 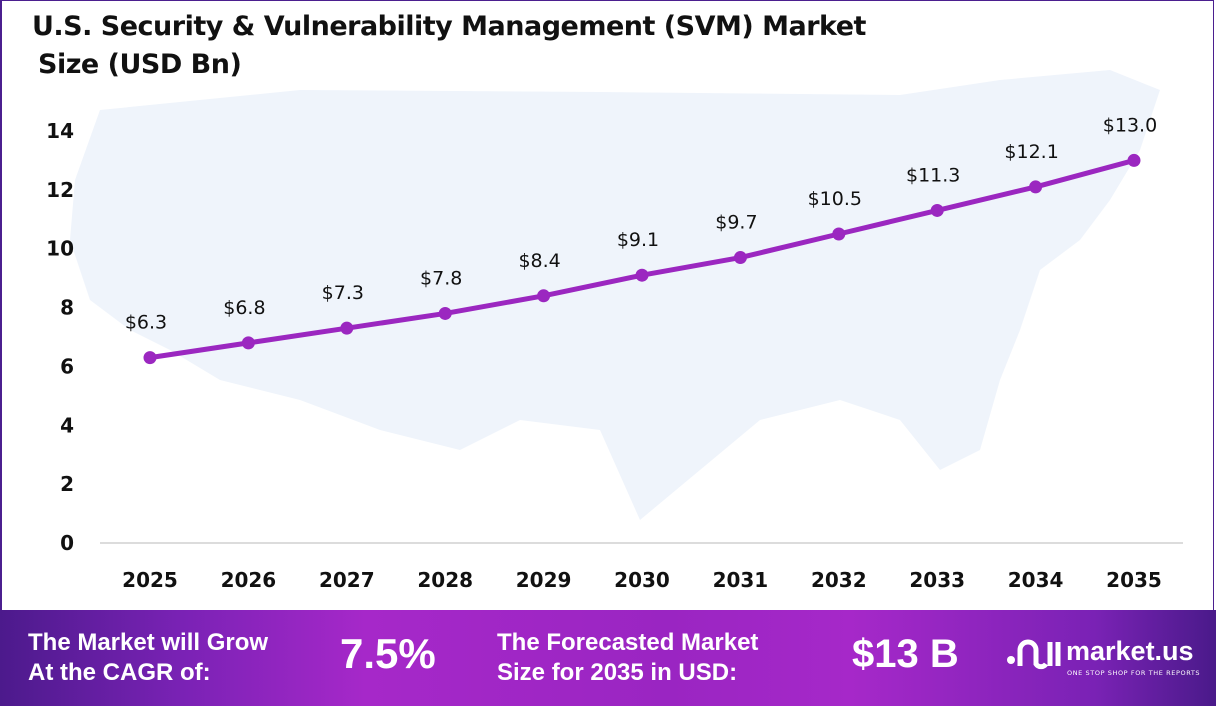 I want to click on cagr-label: The Market will Grow At the CAGR of:, so click(x=148, y=657).